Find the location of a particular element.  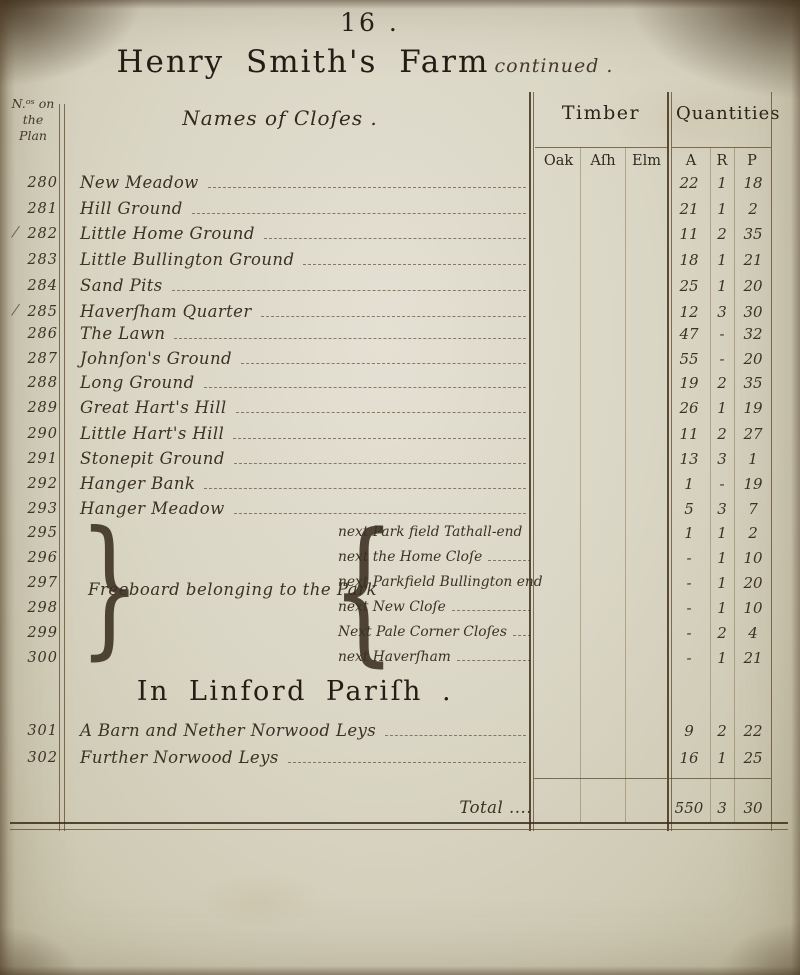

table-row: 302 Further Norwood Leys 16 1 25 is located at coordinates (400, 759).